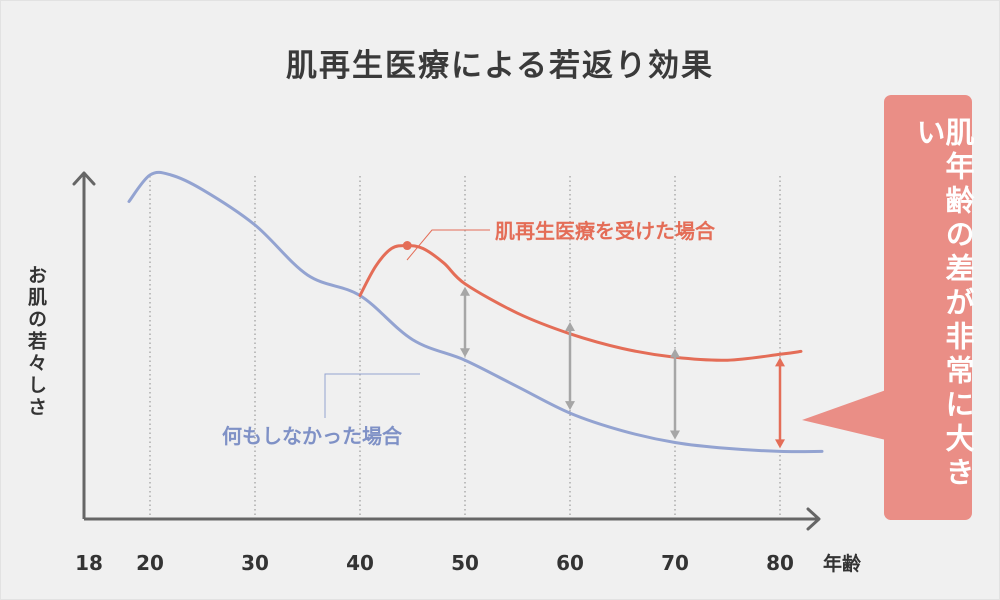  What do you see at coordinates (84, 178) in the screenshot?
I see `y-axis-arrowhead` at bounding box center [84, 178].